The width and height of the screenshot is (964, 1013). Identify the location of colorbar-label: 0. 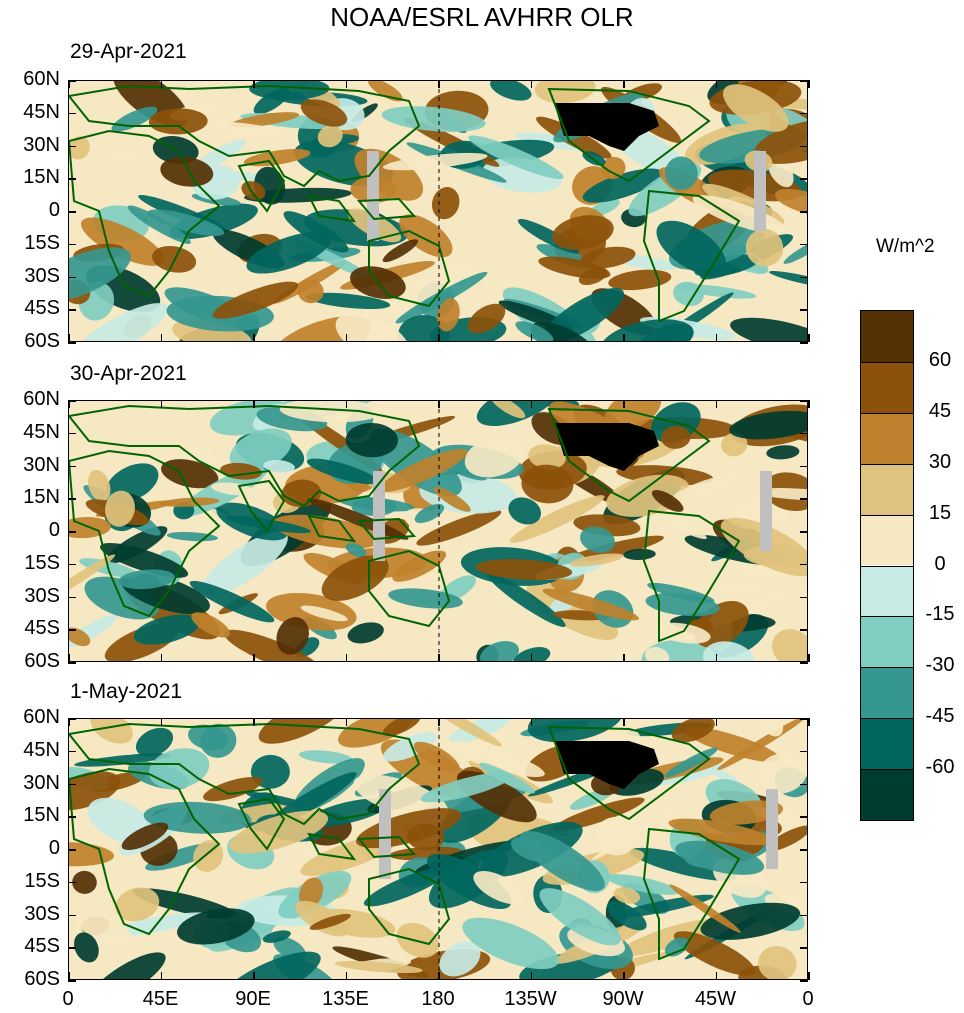
(940, 563).